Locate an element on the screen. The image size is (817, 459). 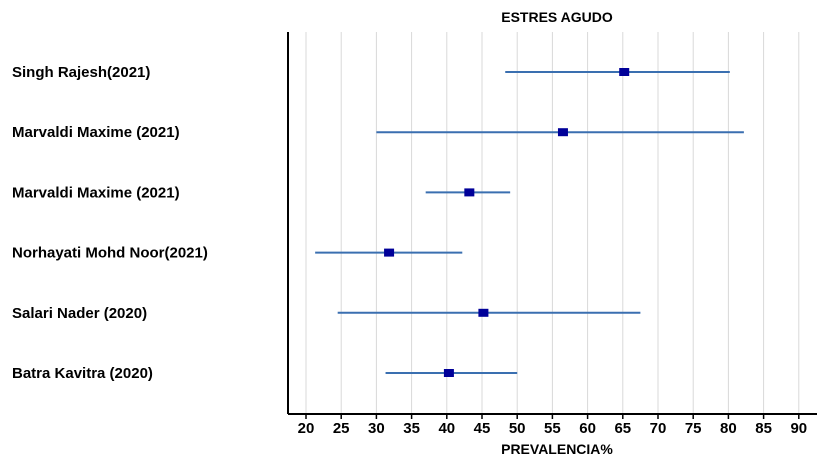
study-label: Batra Kavitra (2020) is located at coordinates (82, 373).